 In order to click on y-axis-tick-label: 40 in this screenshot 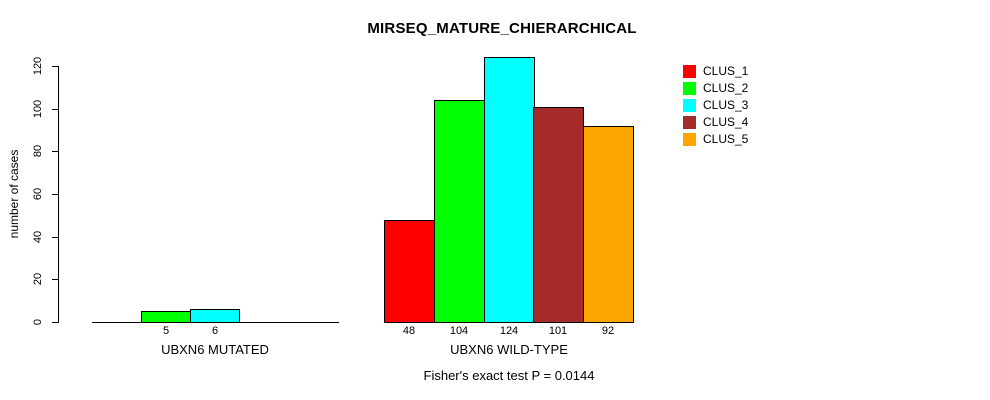, I will do `click(38, 237)`.